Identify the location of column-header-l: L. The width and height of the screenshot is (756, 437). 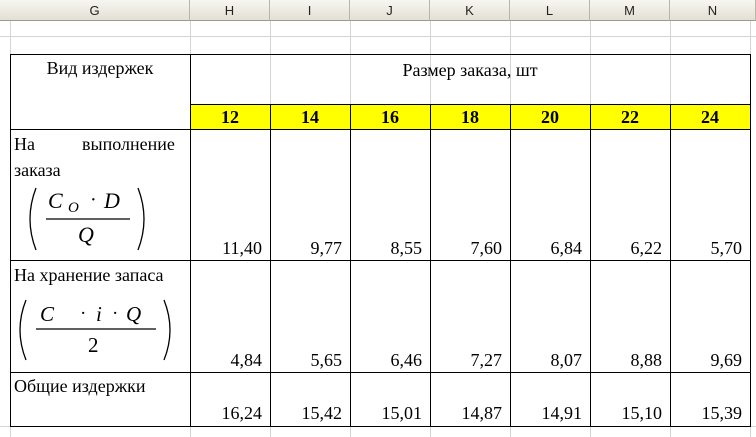
(550, 10).